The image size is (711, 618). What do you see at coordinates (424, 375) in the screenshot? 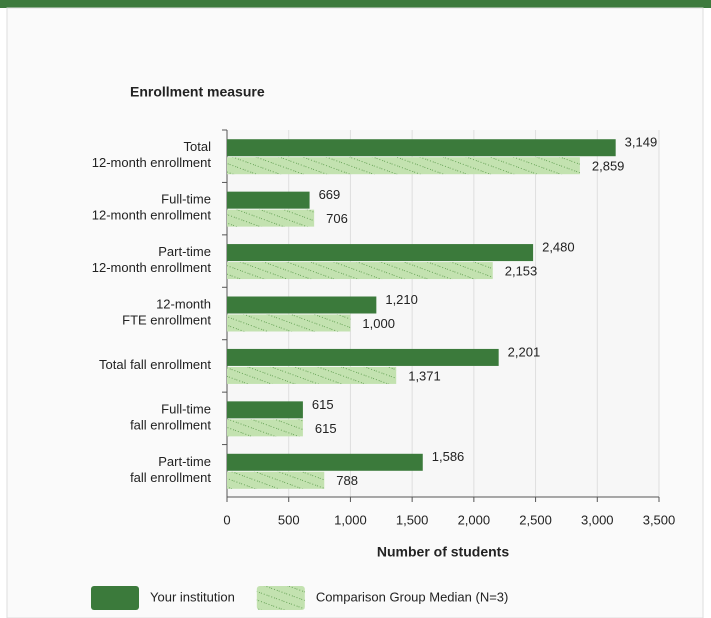
I see `value-label: 1,371` at bounding box center [424, 375].